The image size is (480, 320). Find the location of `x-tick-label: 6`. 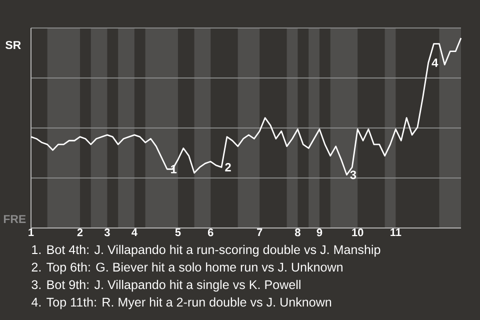

x-tick-label: 6 is located at coordinates (211, 232).